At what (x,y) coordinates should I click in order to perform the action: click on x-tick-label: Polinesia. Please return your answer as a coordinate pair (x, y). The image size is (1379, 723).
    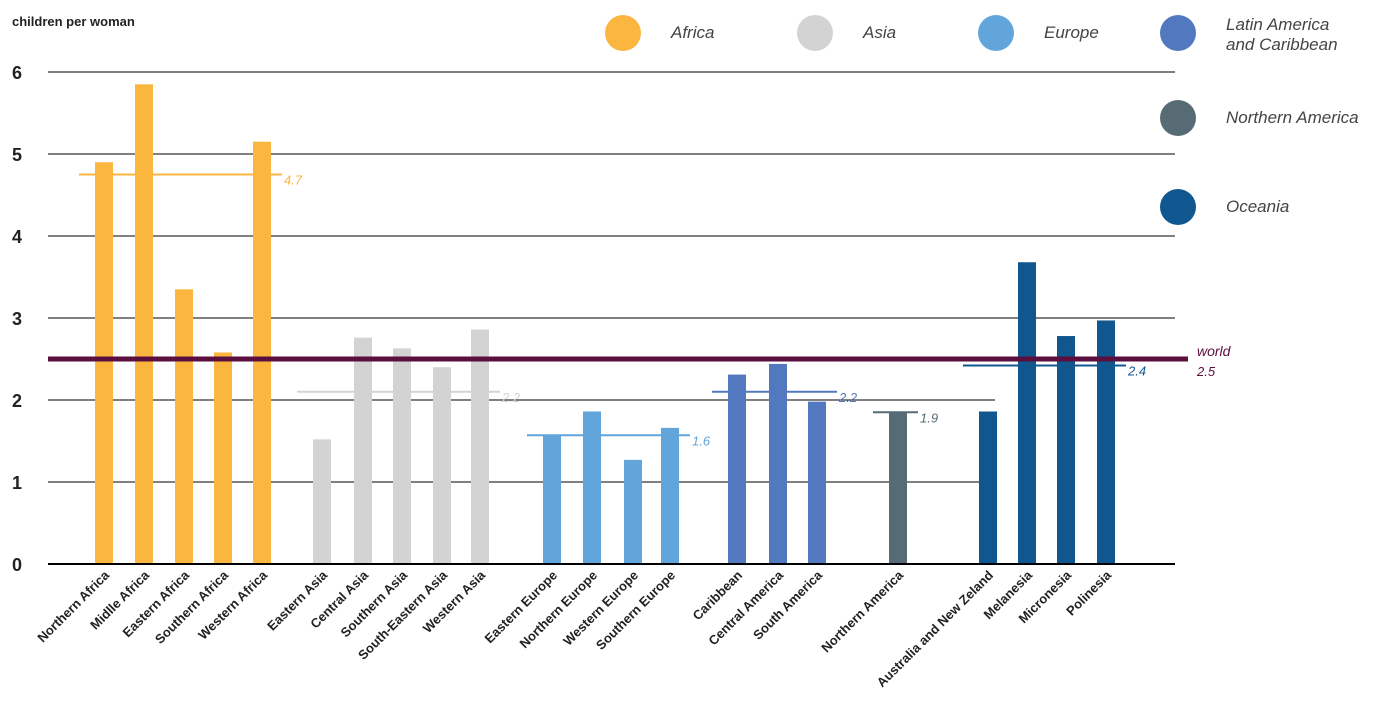
    Looking at the image, I should click on (1089, 593).